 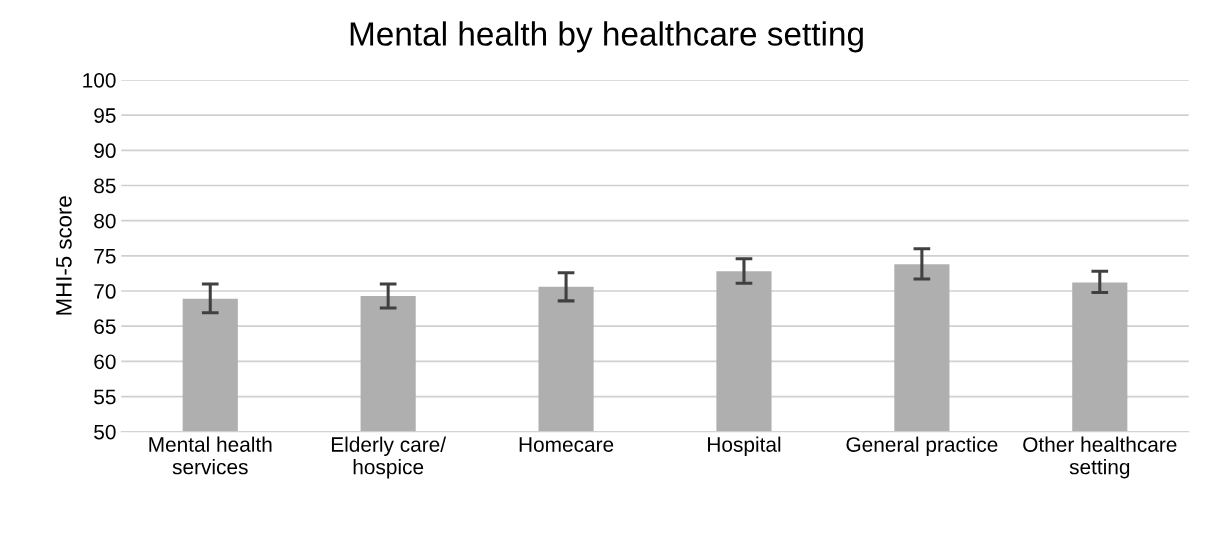 What do you see at coordinates (99, 80) in the screenshot?
I see `y-tick-label: 100` at bounding box center [99, 80].